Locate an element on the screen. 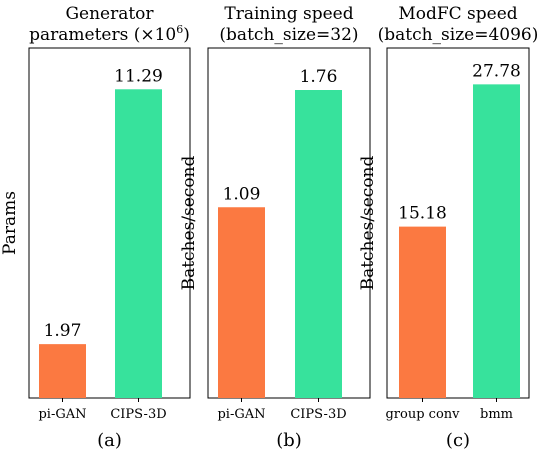  bar-group-conv is located at coordinates (422, 312).